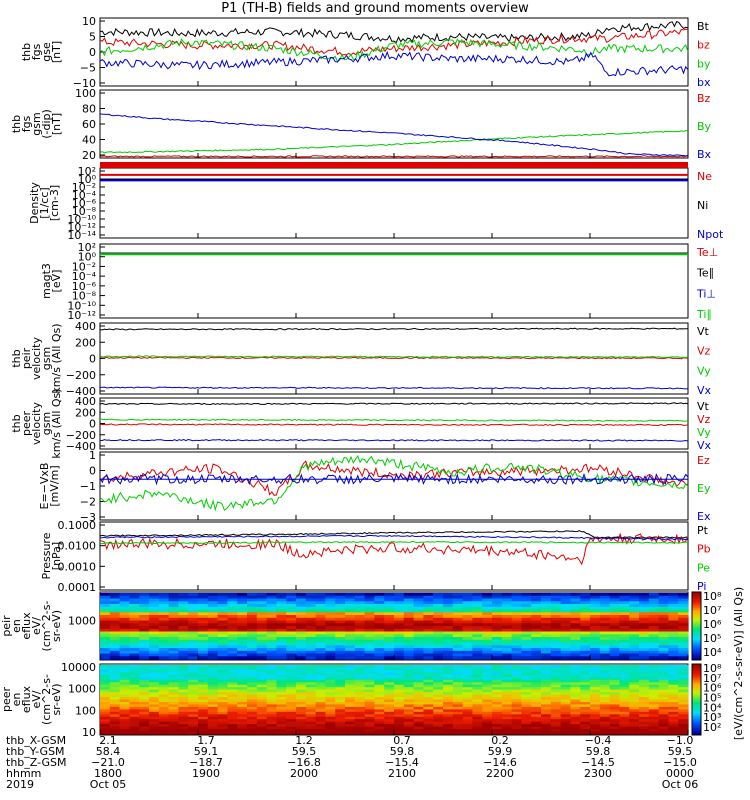 The width and height of the screenshot is (750, 800). What do you see at coordinates (206, 762) in the screenshot?
I see `footer-value: −18.7` at bounding box center [206, 762].